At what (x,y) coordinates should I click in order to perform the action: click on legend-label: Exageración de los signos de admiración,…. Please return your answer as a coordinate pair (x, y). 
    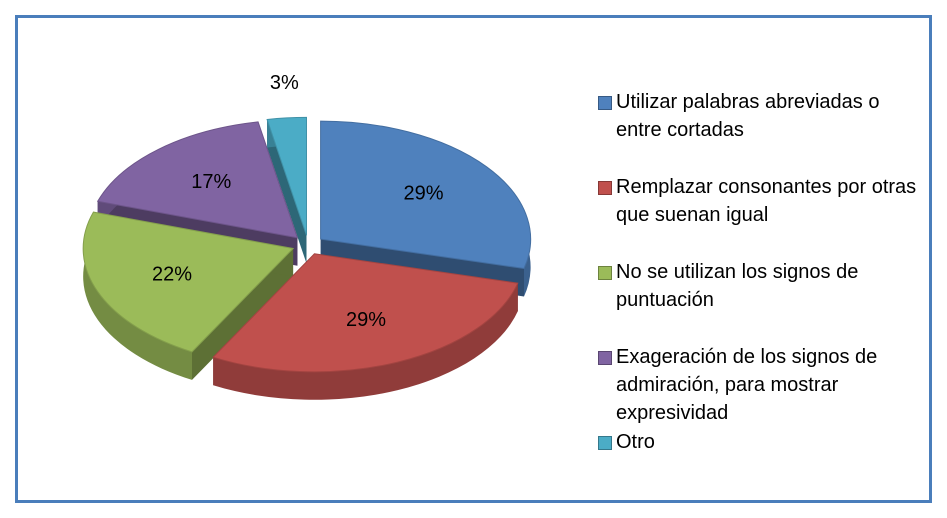
    Looking at the image, I should click on (747, 385).